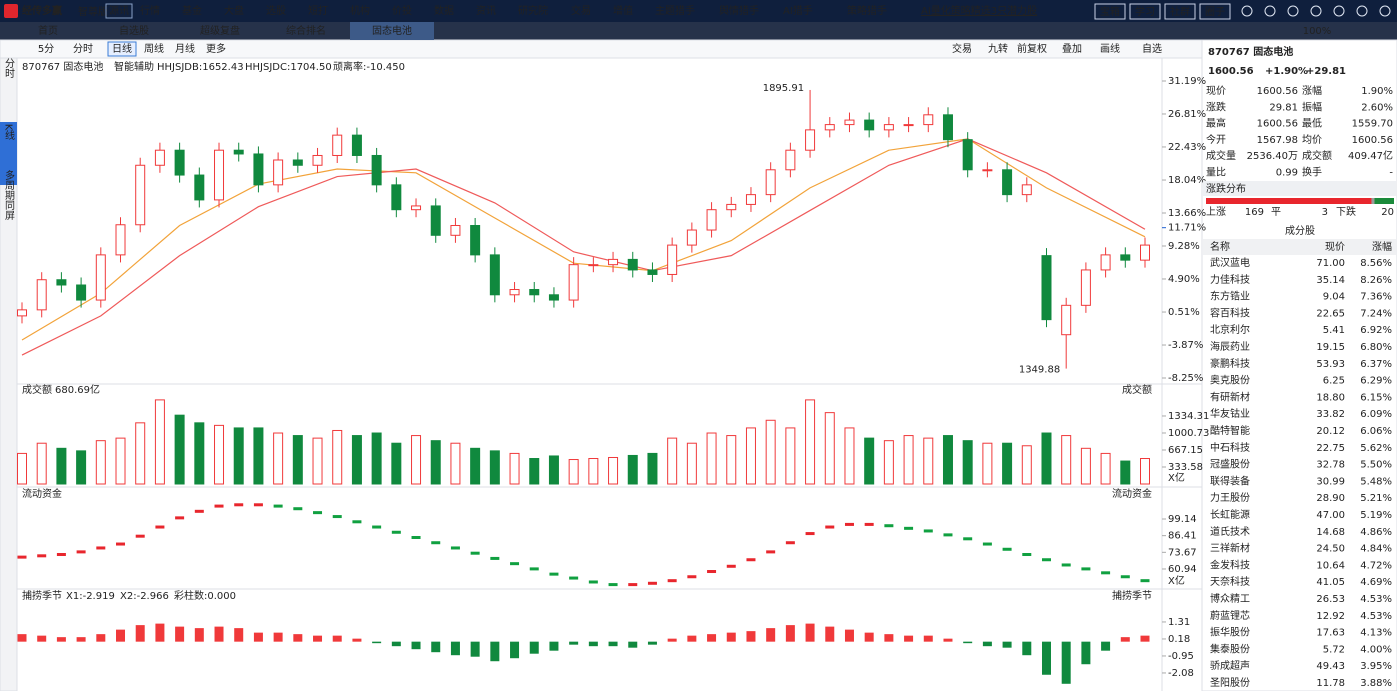 Image resolution: width=1397 pixels, height=691 pixels. What do you see at coordinates (675, 10) in the screenshot?
I see `menu-item: 主题猎手` at bounding box center [675, 10].